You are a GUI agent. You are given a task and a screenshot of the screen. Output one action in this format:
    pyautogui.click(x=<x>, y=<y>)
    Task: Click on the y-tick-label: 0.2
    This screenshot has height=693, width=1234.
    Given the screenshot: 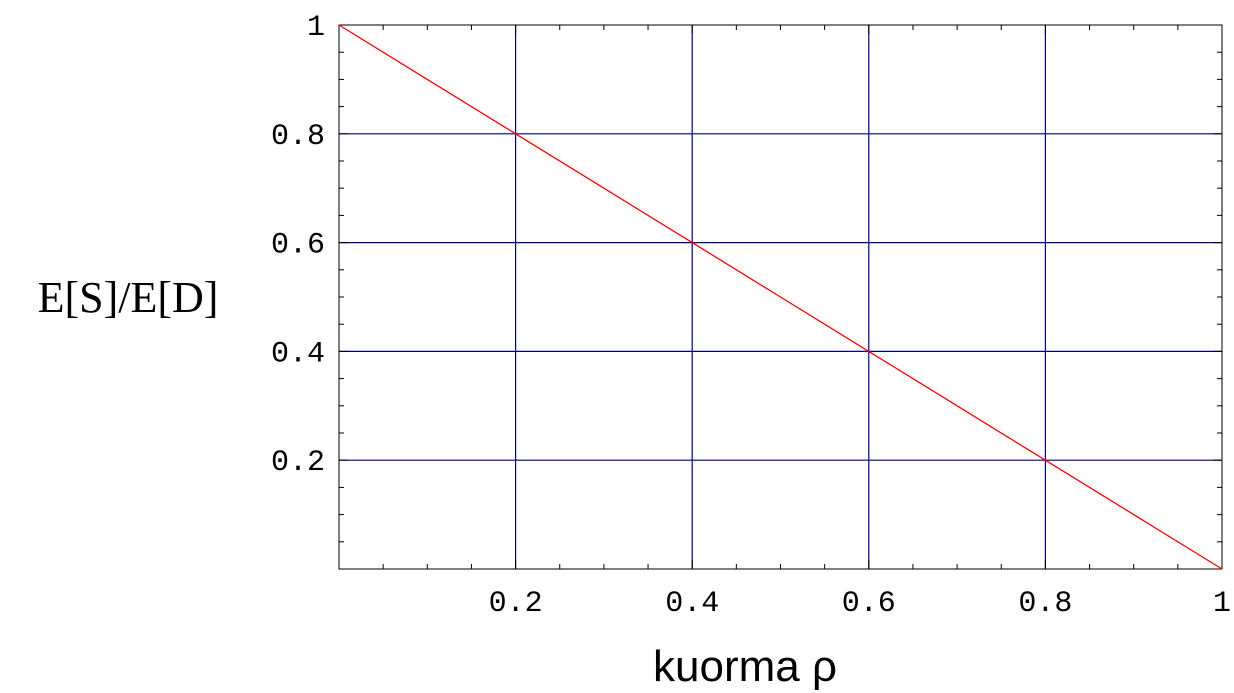 What is the action you would take?
    pyautogui.click(x=298, y=463)
    